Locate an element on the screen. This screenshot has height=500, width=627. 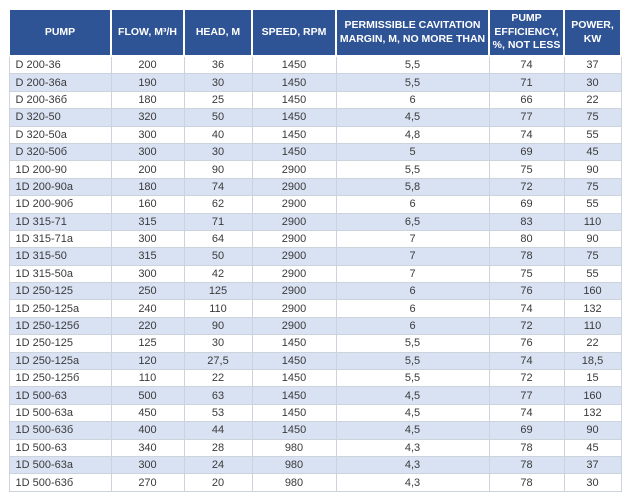
table-row: 1D 250-125a 240 110 2900 6 74 132 is located at coordinates (315, 308).